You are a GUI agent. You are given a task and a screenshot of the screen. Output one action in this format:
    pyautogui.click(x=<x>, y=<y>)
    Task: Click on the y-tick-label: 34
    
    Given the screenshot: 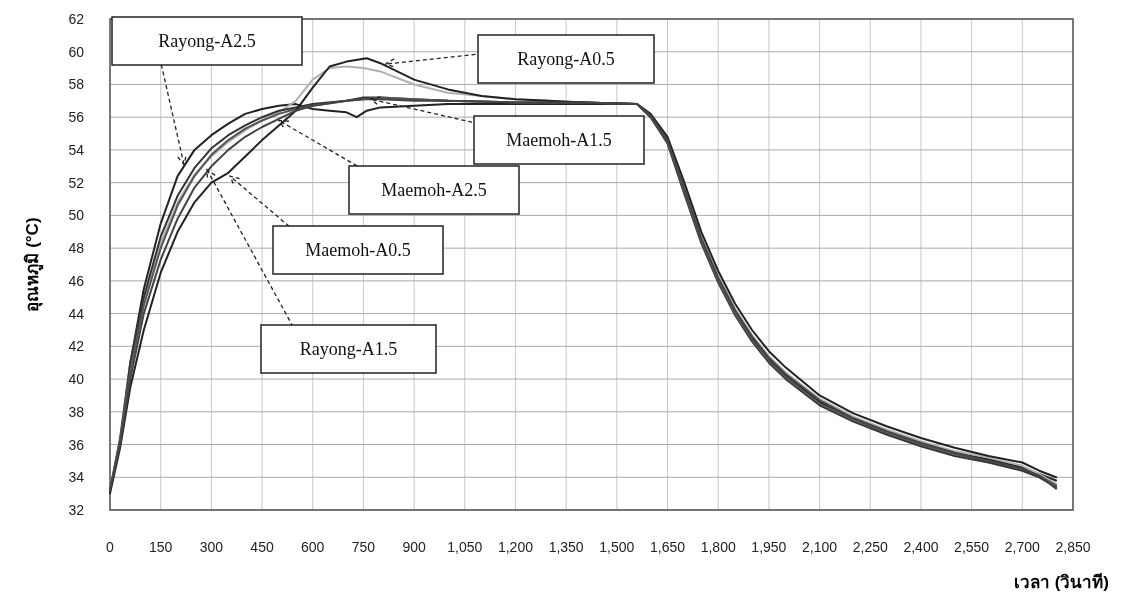 What is the action you would take?
    pyautogui.click(x=76, y=477)
    